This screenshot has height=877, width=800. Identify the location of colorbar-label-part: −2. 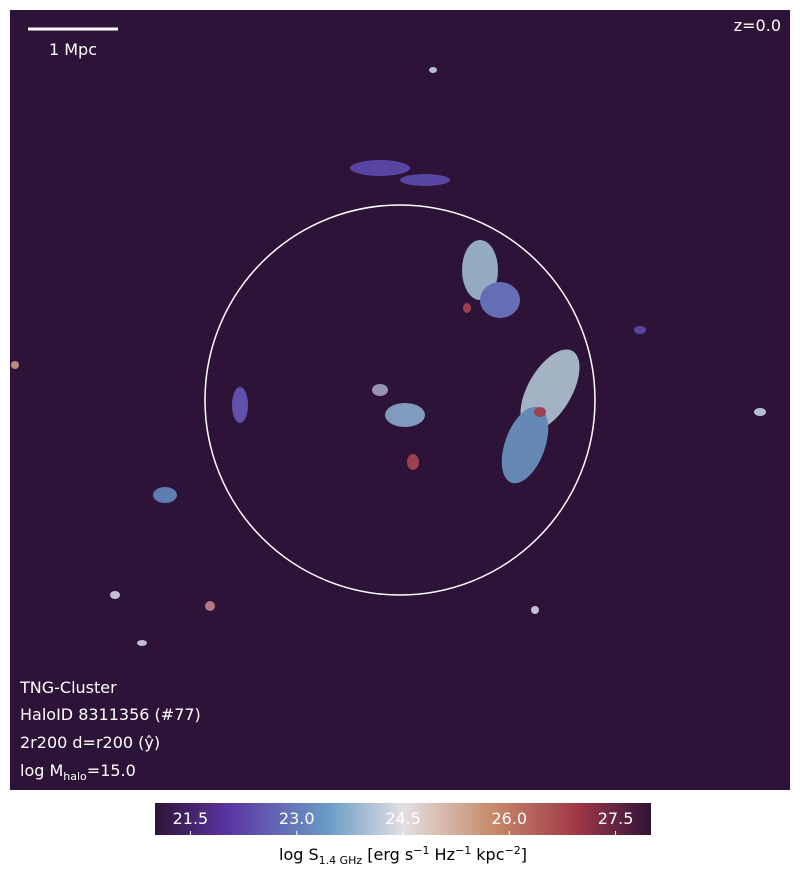
(513, 850).